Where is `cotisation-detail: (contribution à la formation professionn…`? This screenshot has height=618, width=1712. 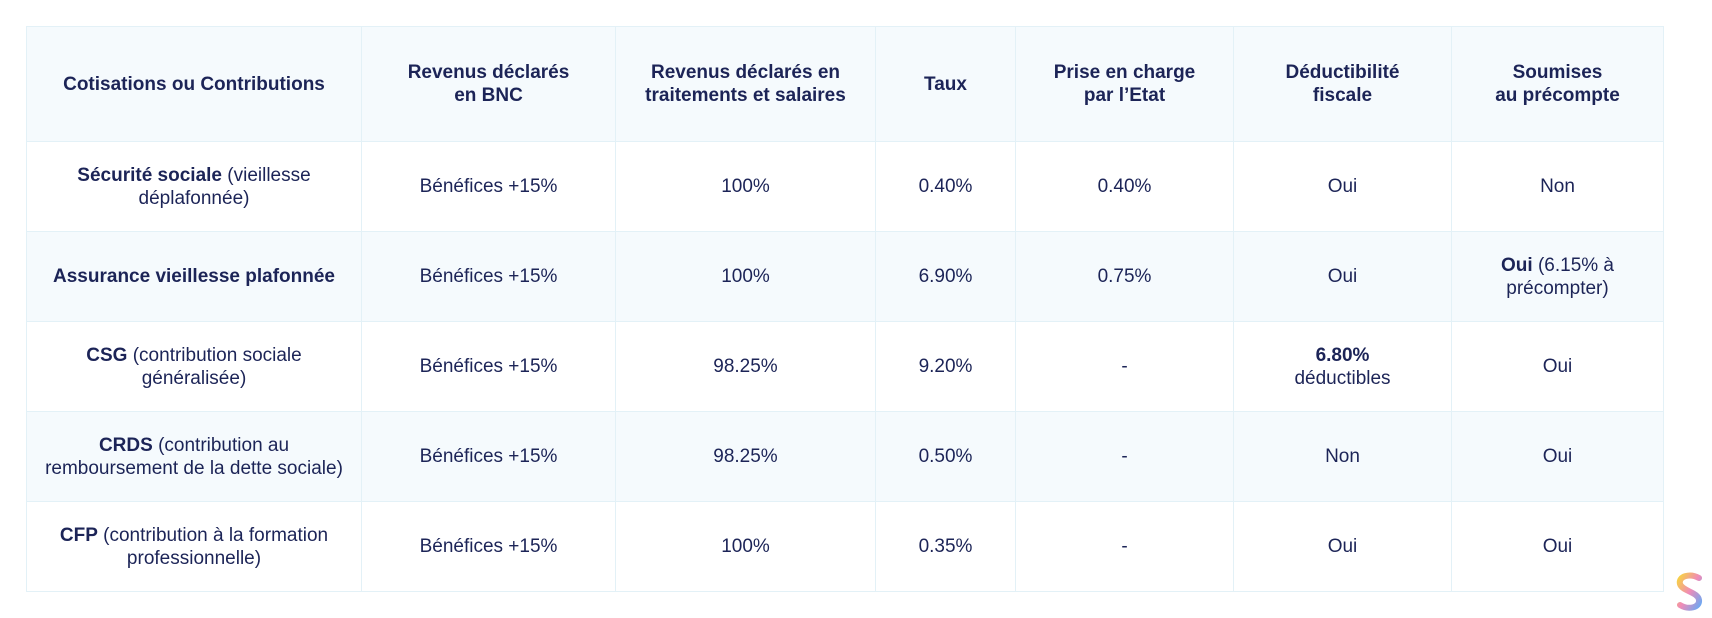
cotisation-detail: (contribution à la formation professionn… is located at coordinates (213, 546).